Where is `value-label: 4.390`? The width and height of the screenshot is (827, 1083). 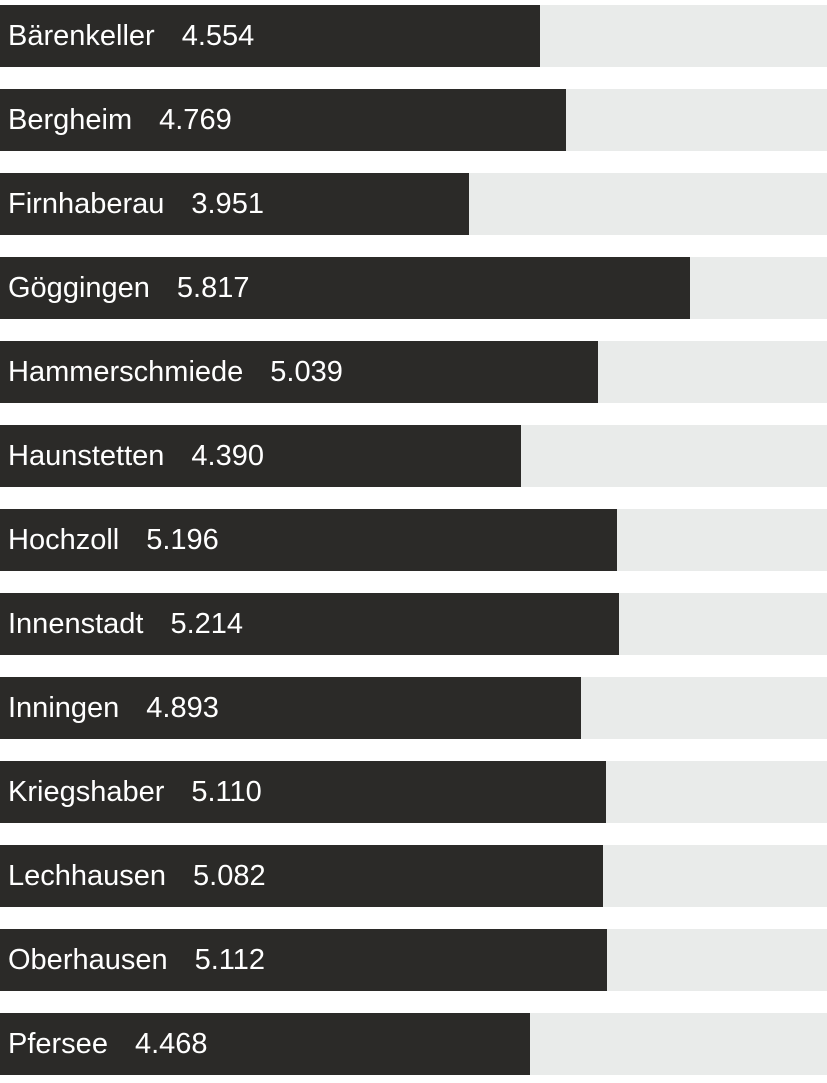
value-label: 4.390 is located at coordinates (227, 455).